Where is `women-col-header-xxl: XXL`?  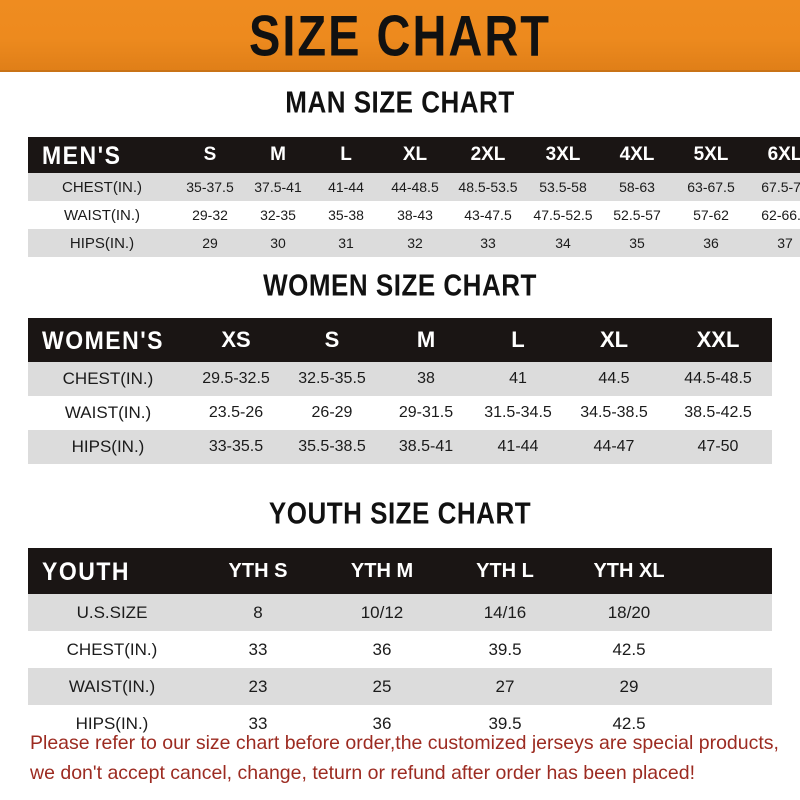 women-col-header-xxl: XXL is located at coordinates (718, 339).